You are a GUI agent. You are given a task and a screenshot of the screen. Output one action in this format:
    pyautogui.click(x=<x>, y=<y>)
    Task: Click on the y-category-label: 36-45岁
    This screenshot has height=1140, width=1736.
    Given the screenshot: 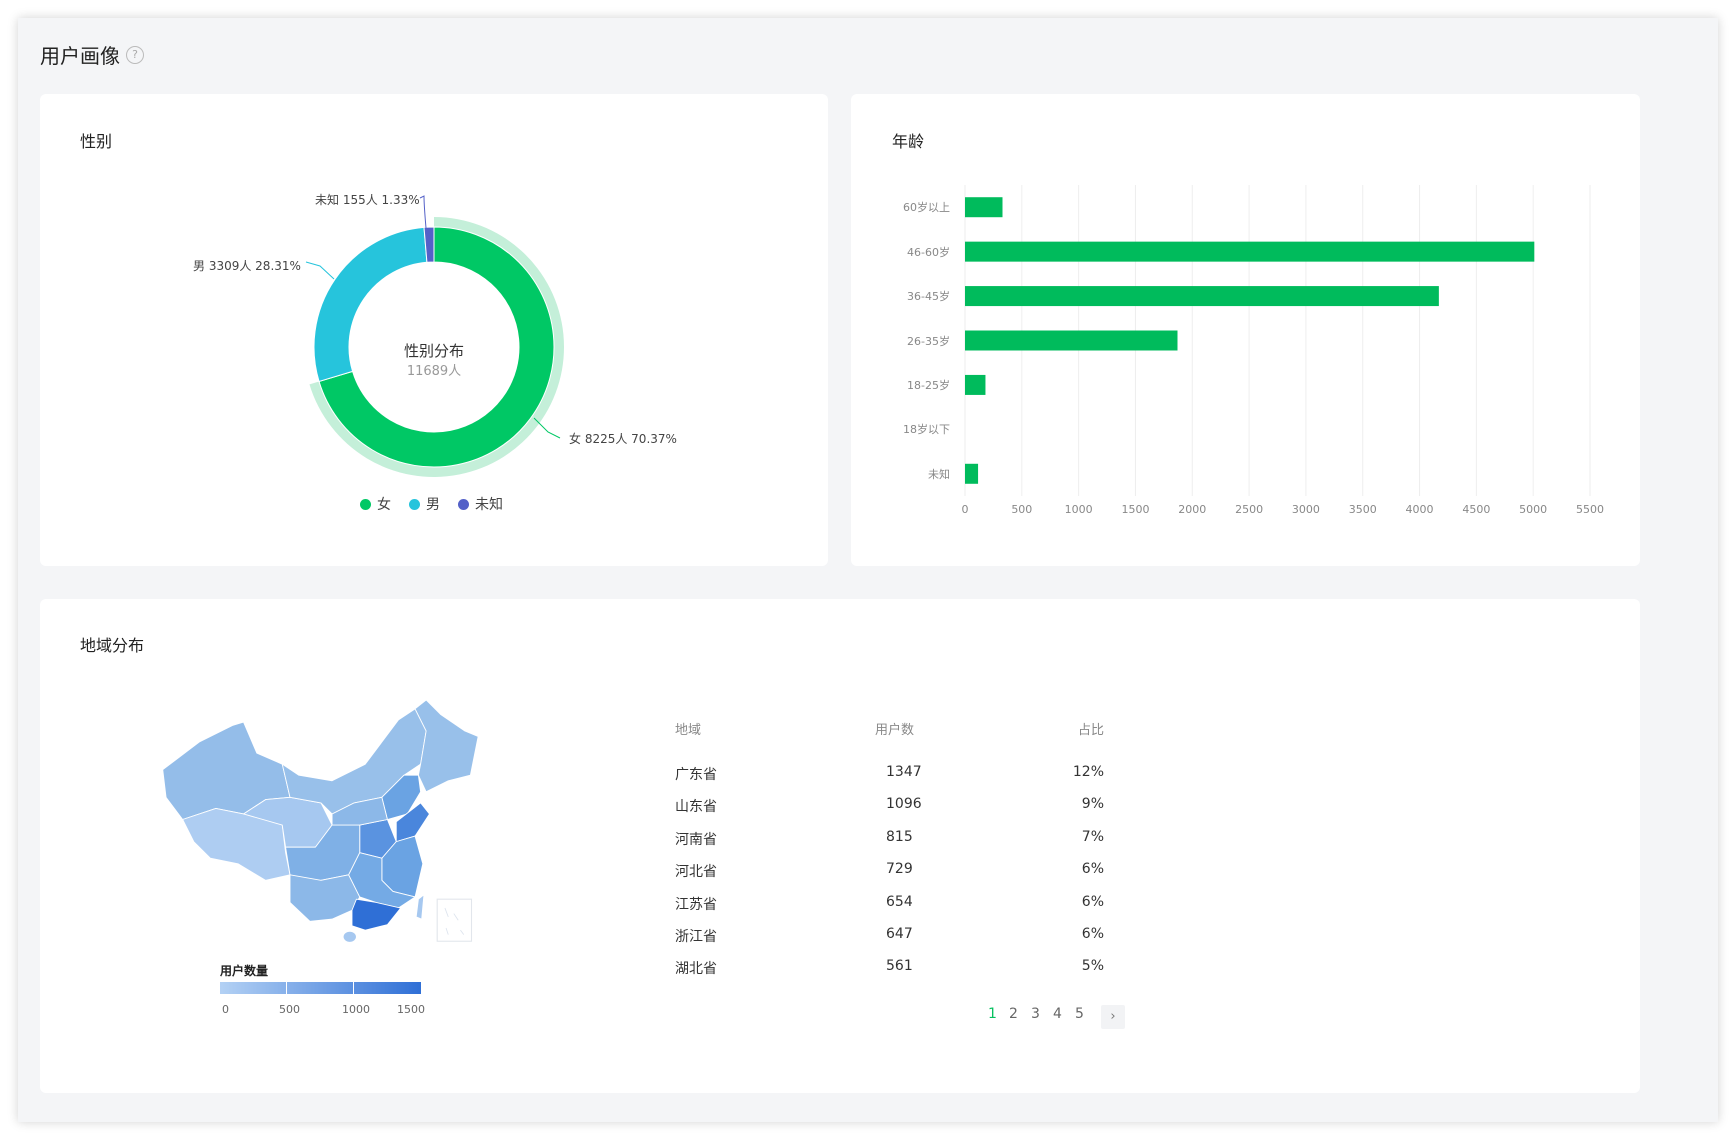 What is the action you would take?
    pyautogui.click(x=928, y=297)
    